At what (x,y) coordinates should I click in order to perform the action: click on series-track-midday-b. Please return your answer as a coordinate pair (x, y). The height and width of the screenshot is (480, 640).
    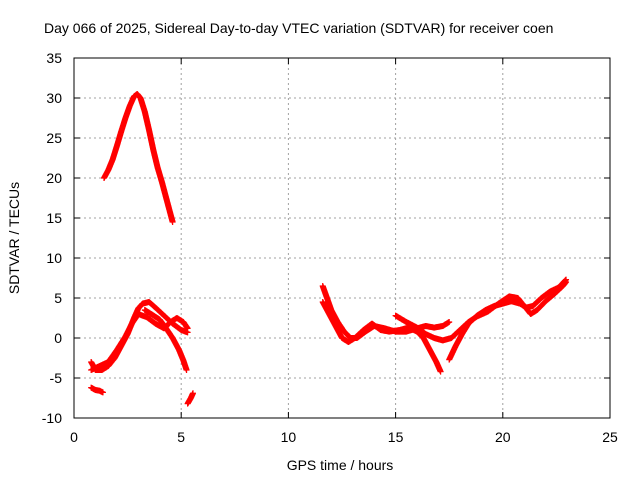
    Looking at the image, I should click on (381, 337).